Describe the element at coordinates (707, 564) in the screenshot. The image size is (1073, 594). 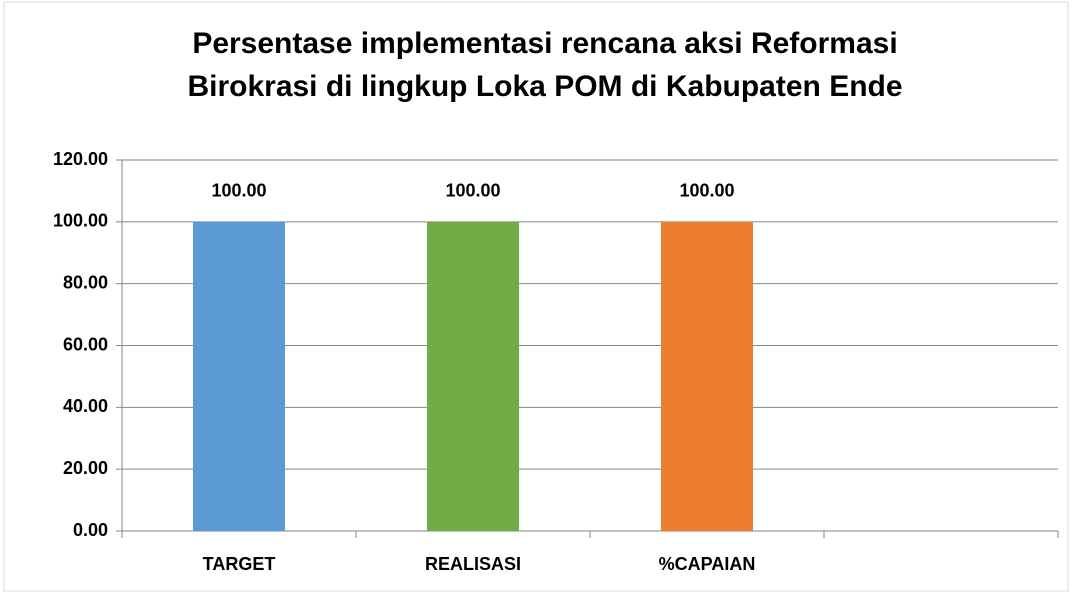
I see `x-tick-label: %CAPAIAN` at that location.